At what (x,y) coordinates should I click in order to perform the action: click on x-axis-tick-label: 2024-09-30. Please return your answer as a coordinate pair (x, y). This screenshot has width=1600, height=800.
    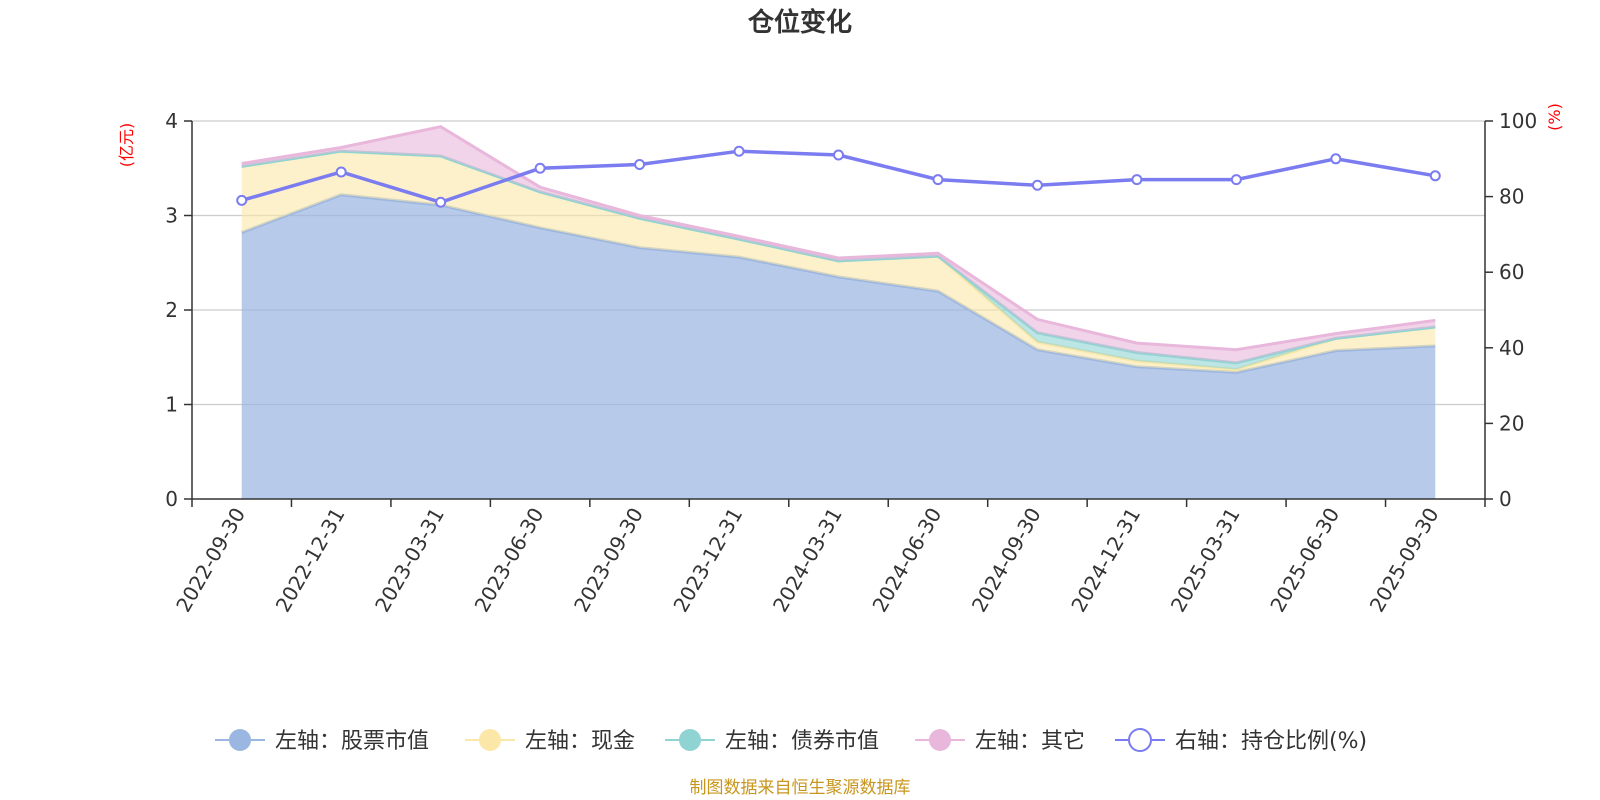
    Looking at the image, I should click on (1006, 560).